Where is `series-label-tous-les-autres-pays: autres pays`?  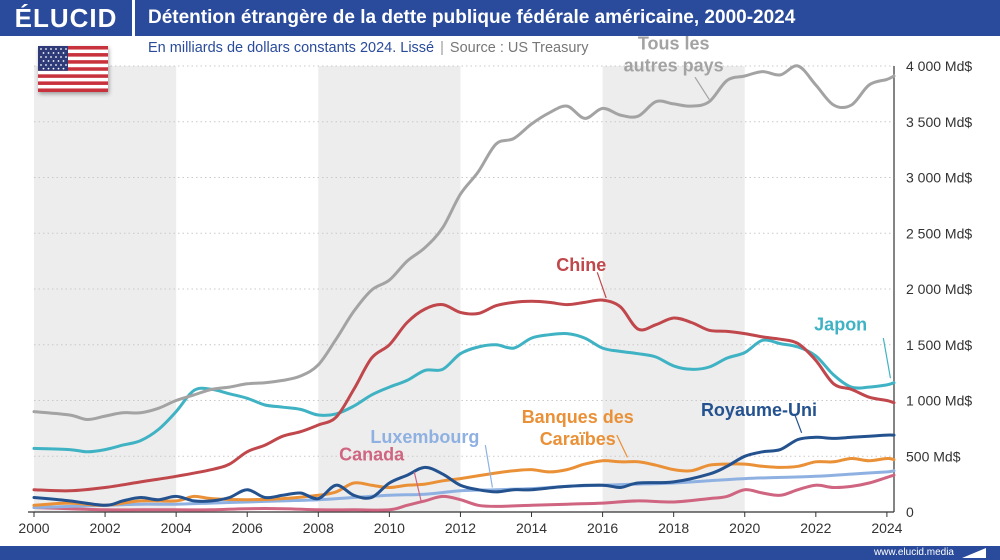
series-label-tous-les-autres-pays: autres pays is located at coordinates (674, 65).